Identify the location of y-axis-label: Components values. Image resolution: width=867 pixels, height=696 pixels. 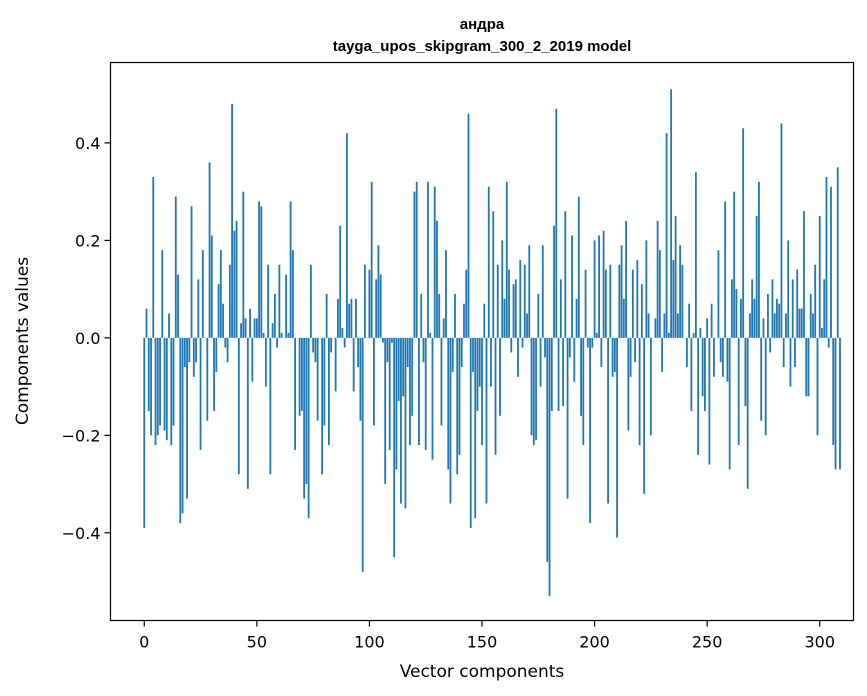
(23, 341).